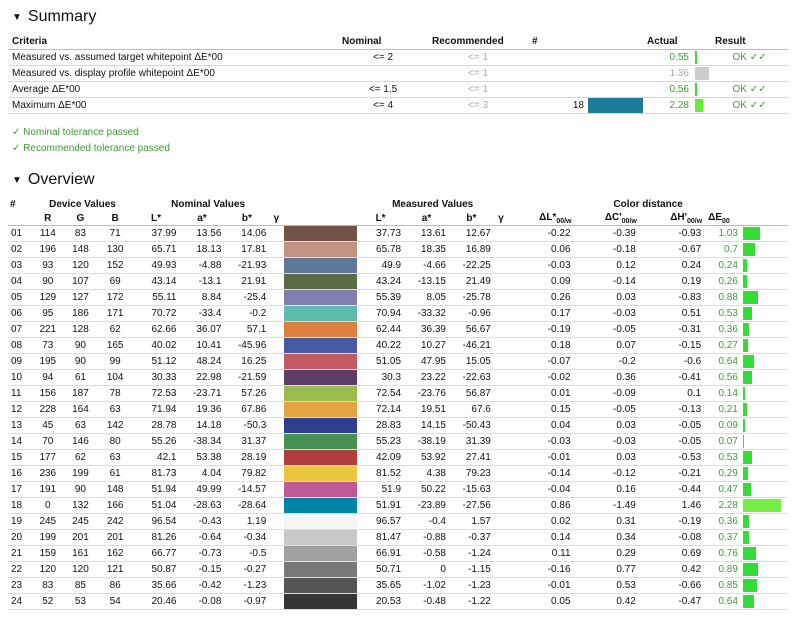 This screenshot has width=800, height=635. I want to click on delta-e: 0.88, so click(722, 297).